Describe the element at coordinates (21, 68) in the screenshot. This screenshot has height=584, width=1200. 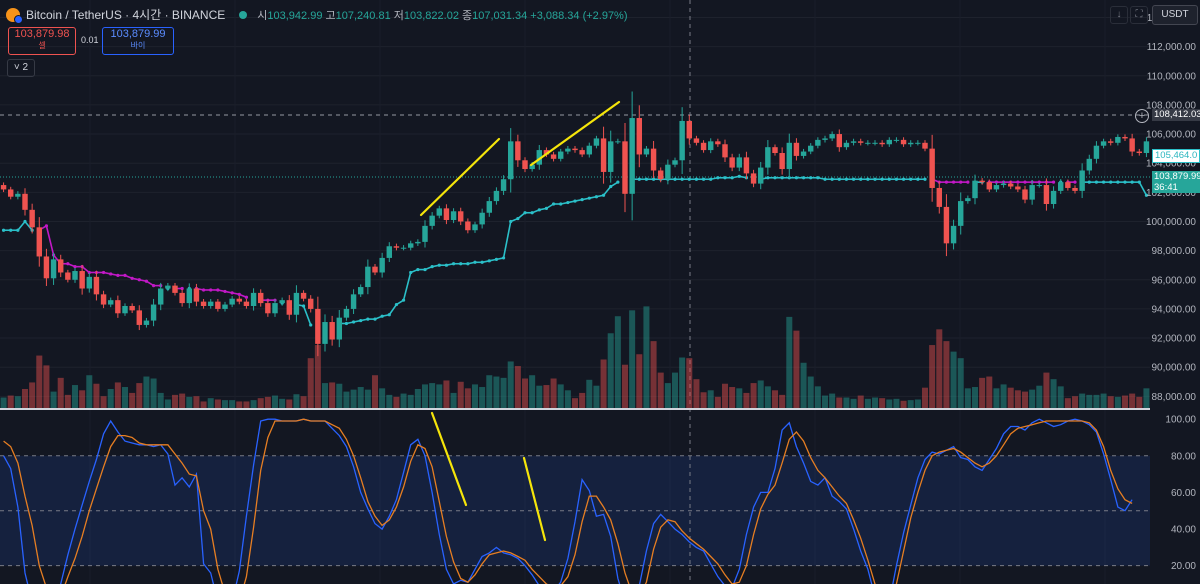
I see `indicators-toggle: ˅ 2` at that location.